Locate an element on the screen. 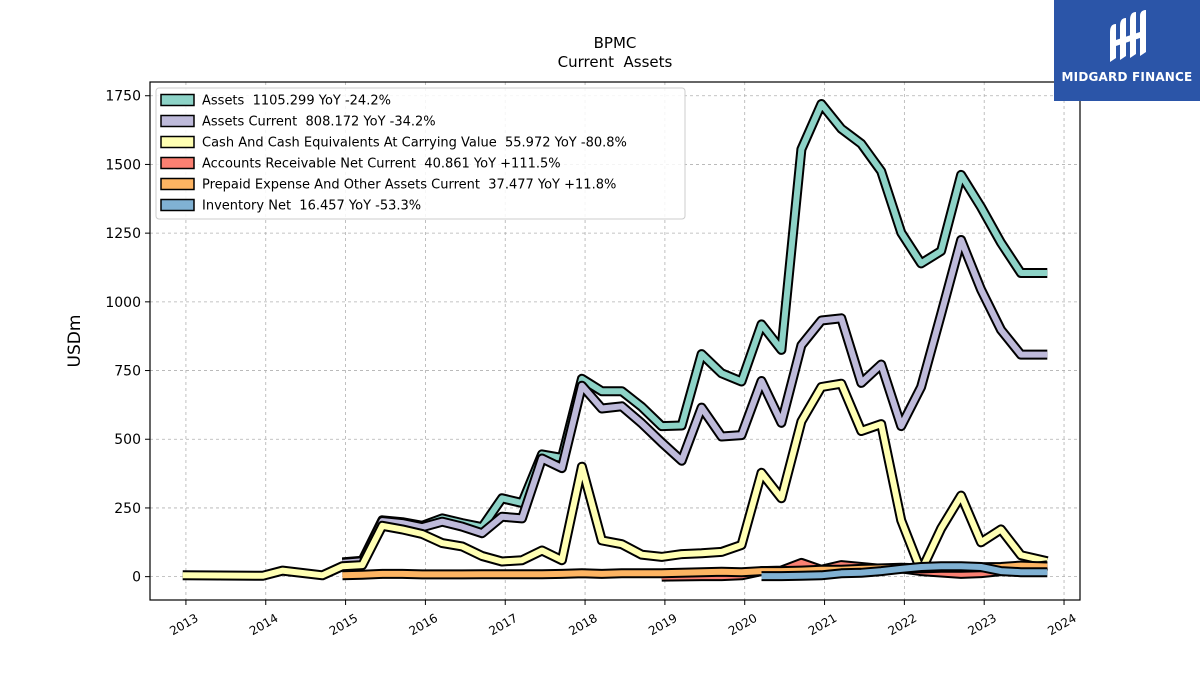 This screenshot has width=1200, height=675. x-tick-label: 2019 is located at coordinates (662, 624).